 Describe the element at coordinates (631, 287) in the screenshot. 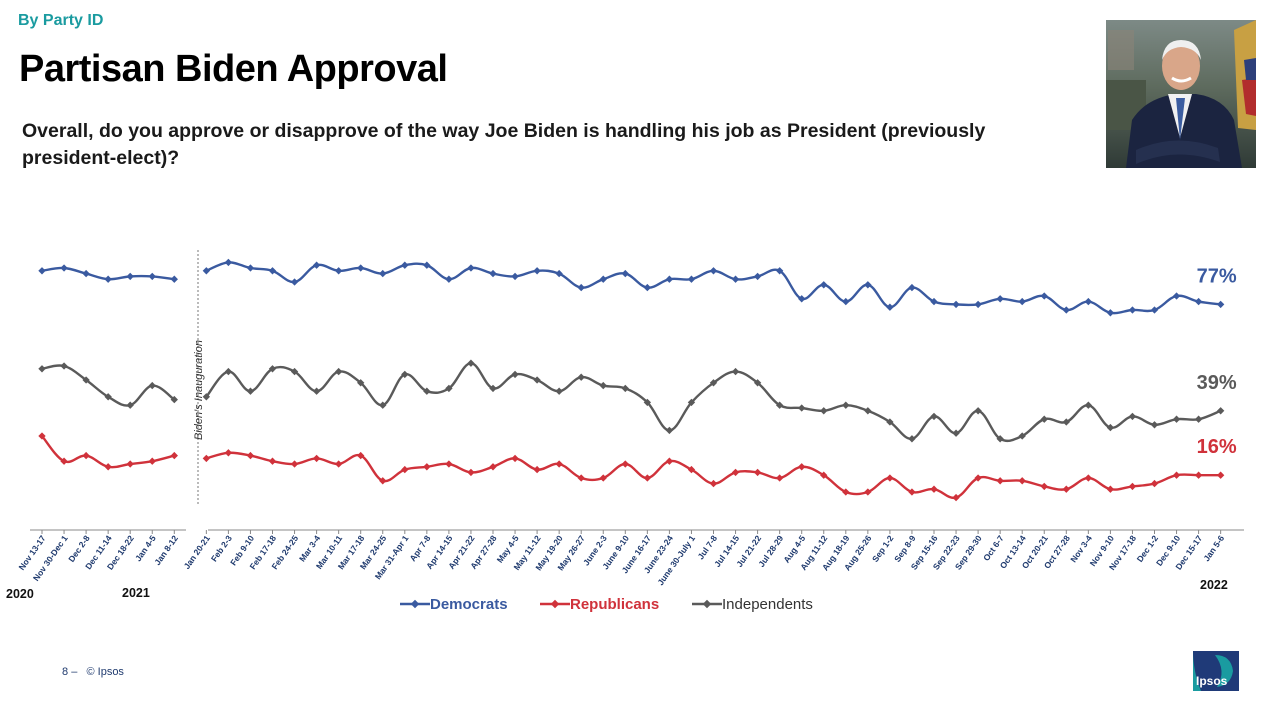

I see `series-democrats` at that location.